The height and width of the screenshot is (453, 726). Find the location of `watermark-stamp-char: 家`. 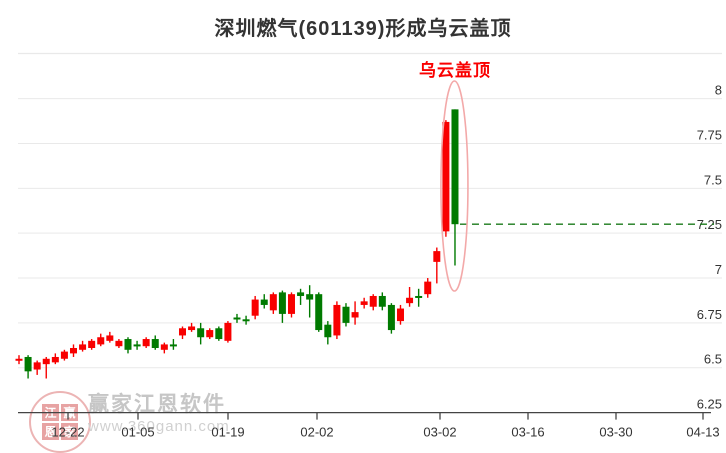

watermark-stamp-char: 家 is located at coordinates (69, 431).